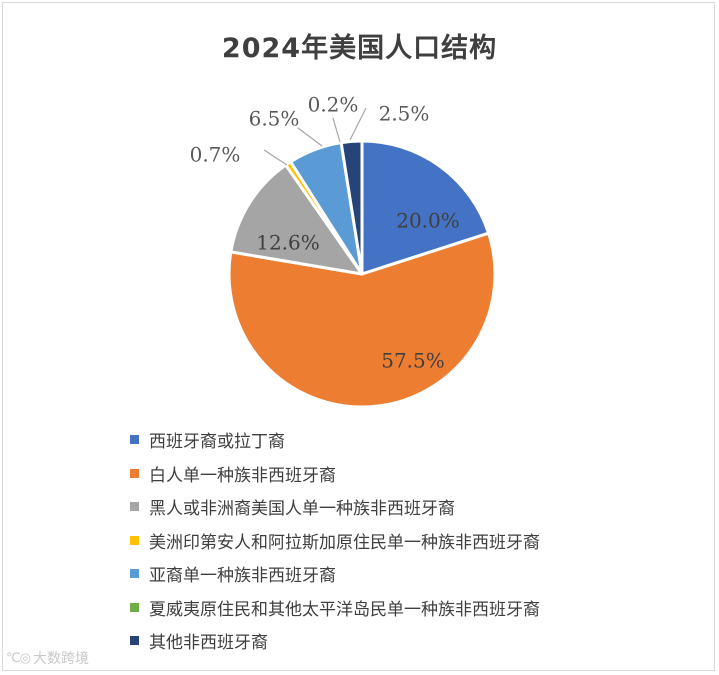 The image size is (719, 675). I want to click on legend-label-2: 白人单一种族非西班牙裔, so click(242, 475).